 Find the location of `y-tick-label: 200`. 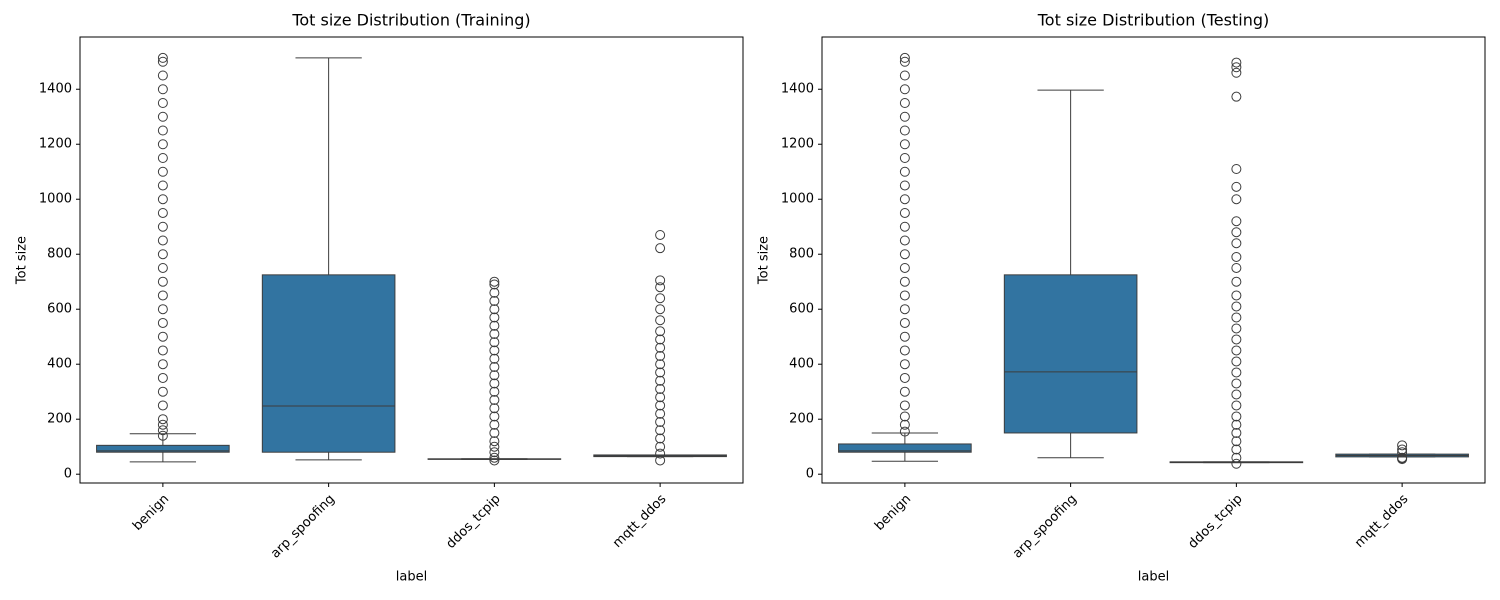

y-tick-label: 200 is located at coordinates (801, 419).